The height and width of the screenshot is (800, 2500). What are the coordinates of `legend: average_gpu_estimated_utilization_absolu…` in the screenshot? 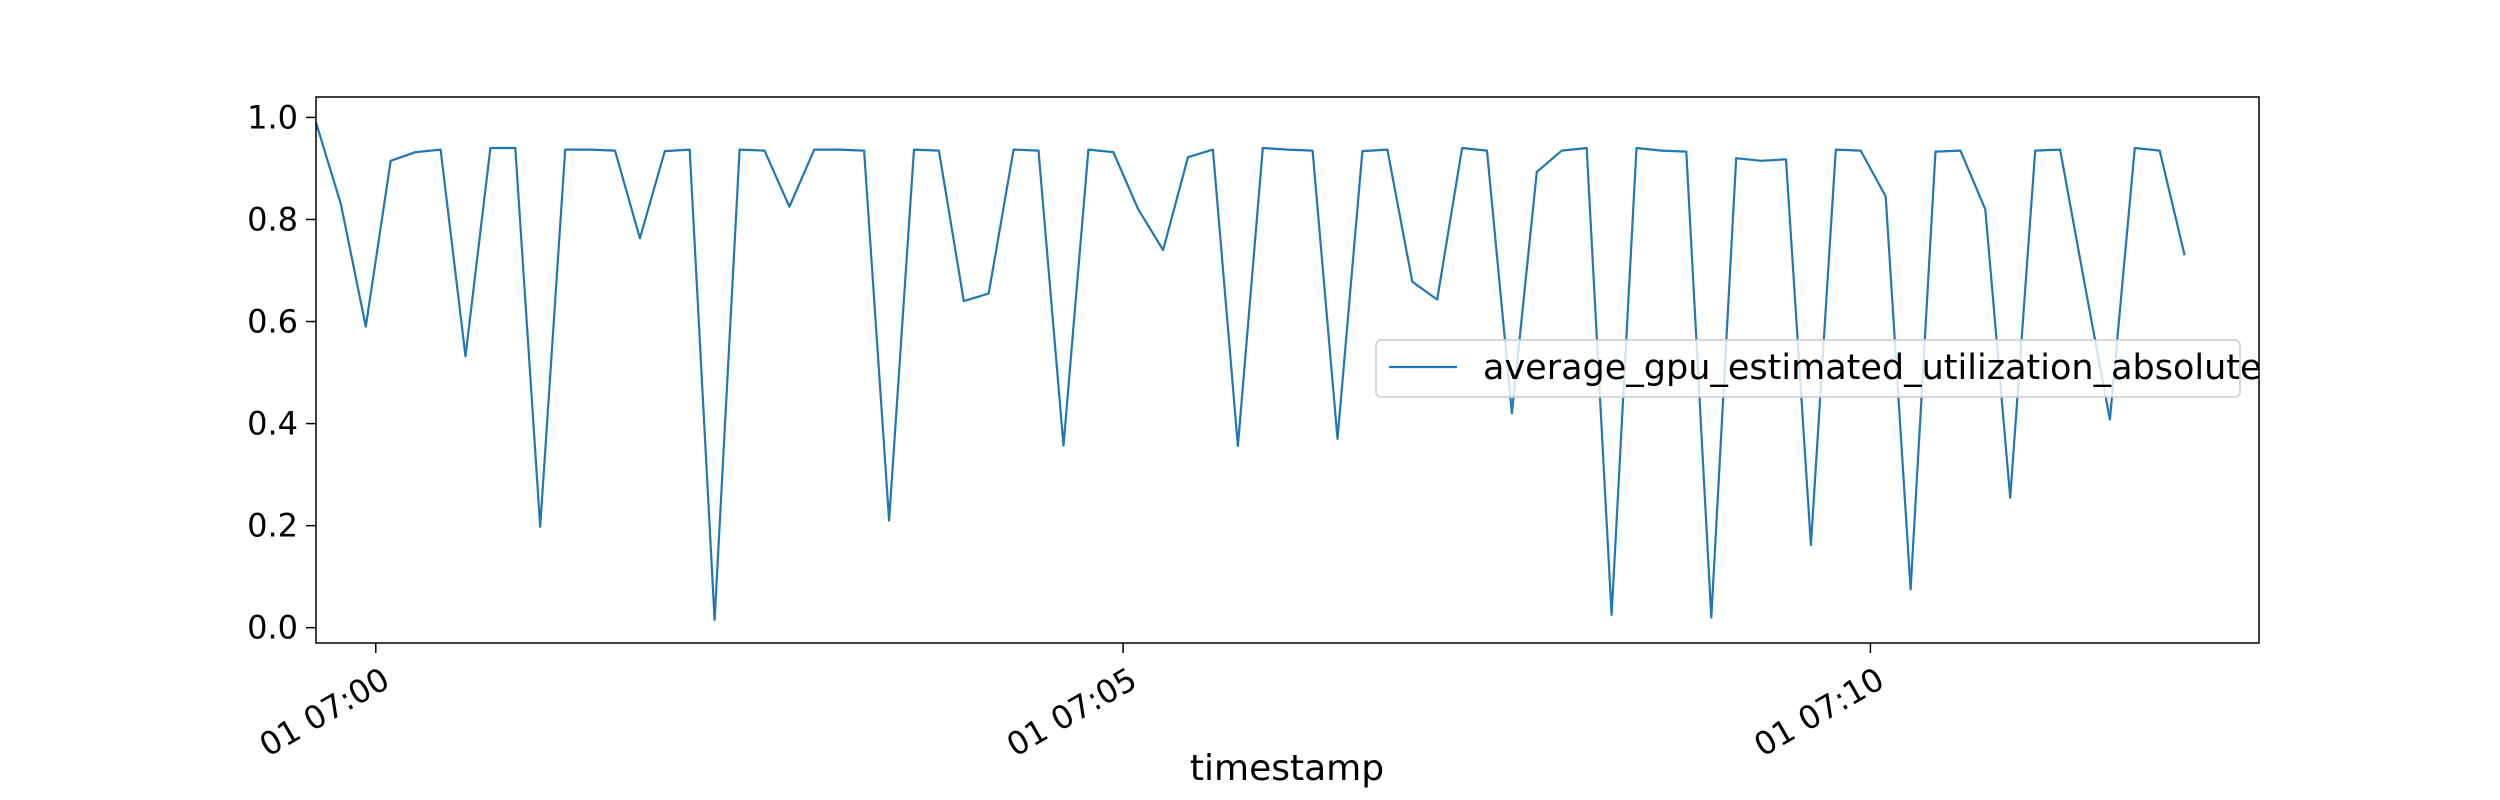 It's located at (1818, 368).